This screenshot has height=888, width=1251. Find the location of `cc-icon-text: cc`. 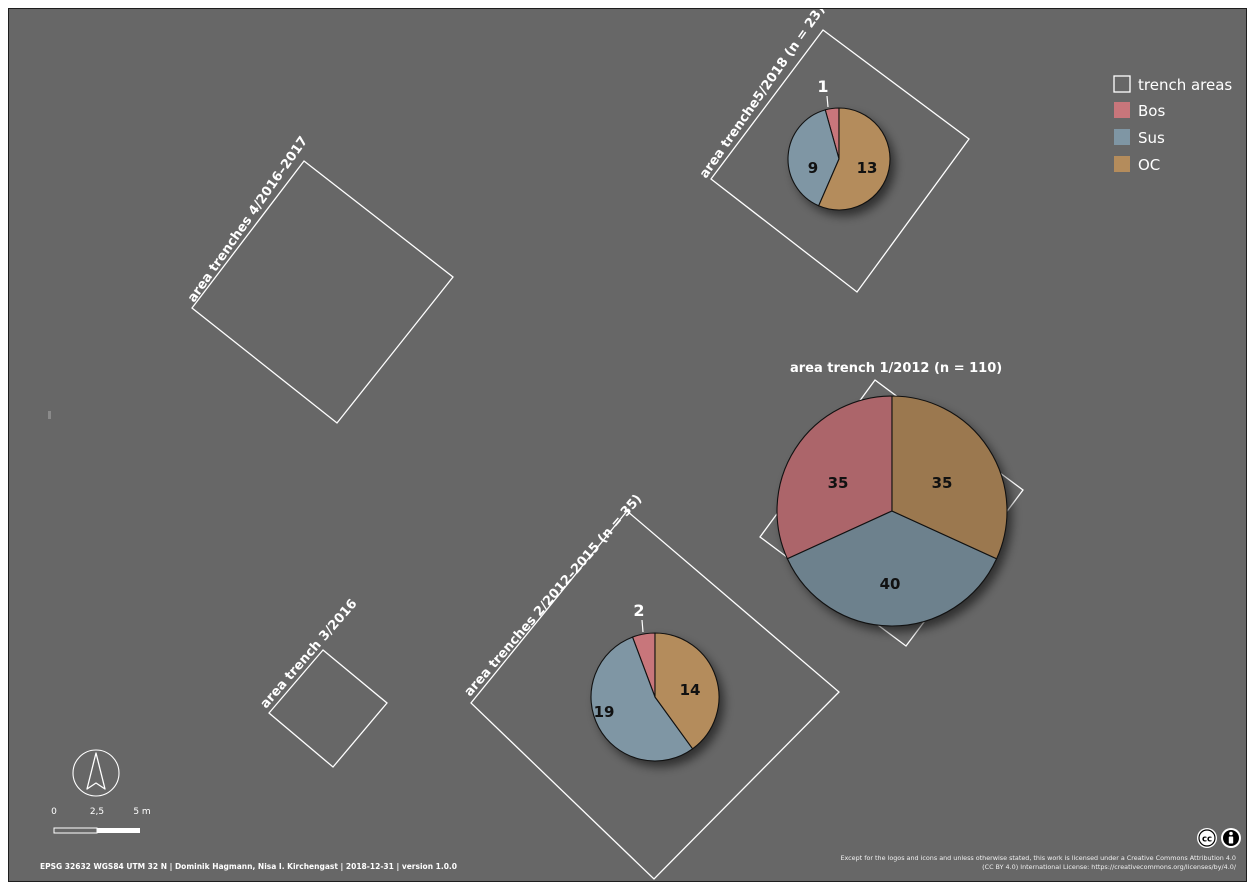

cc-icon-text: cc is located at coordinates (1207, 840).